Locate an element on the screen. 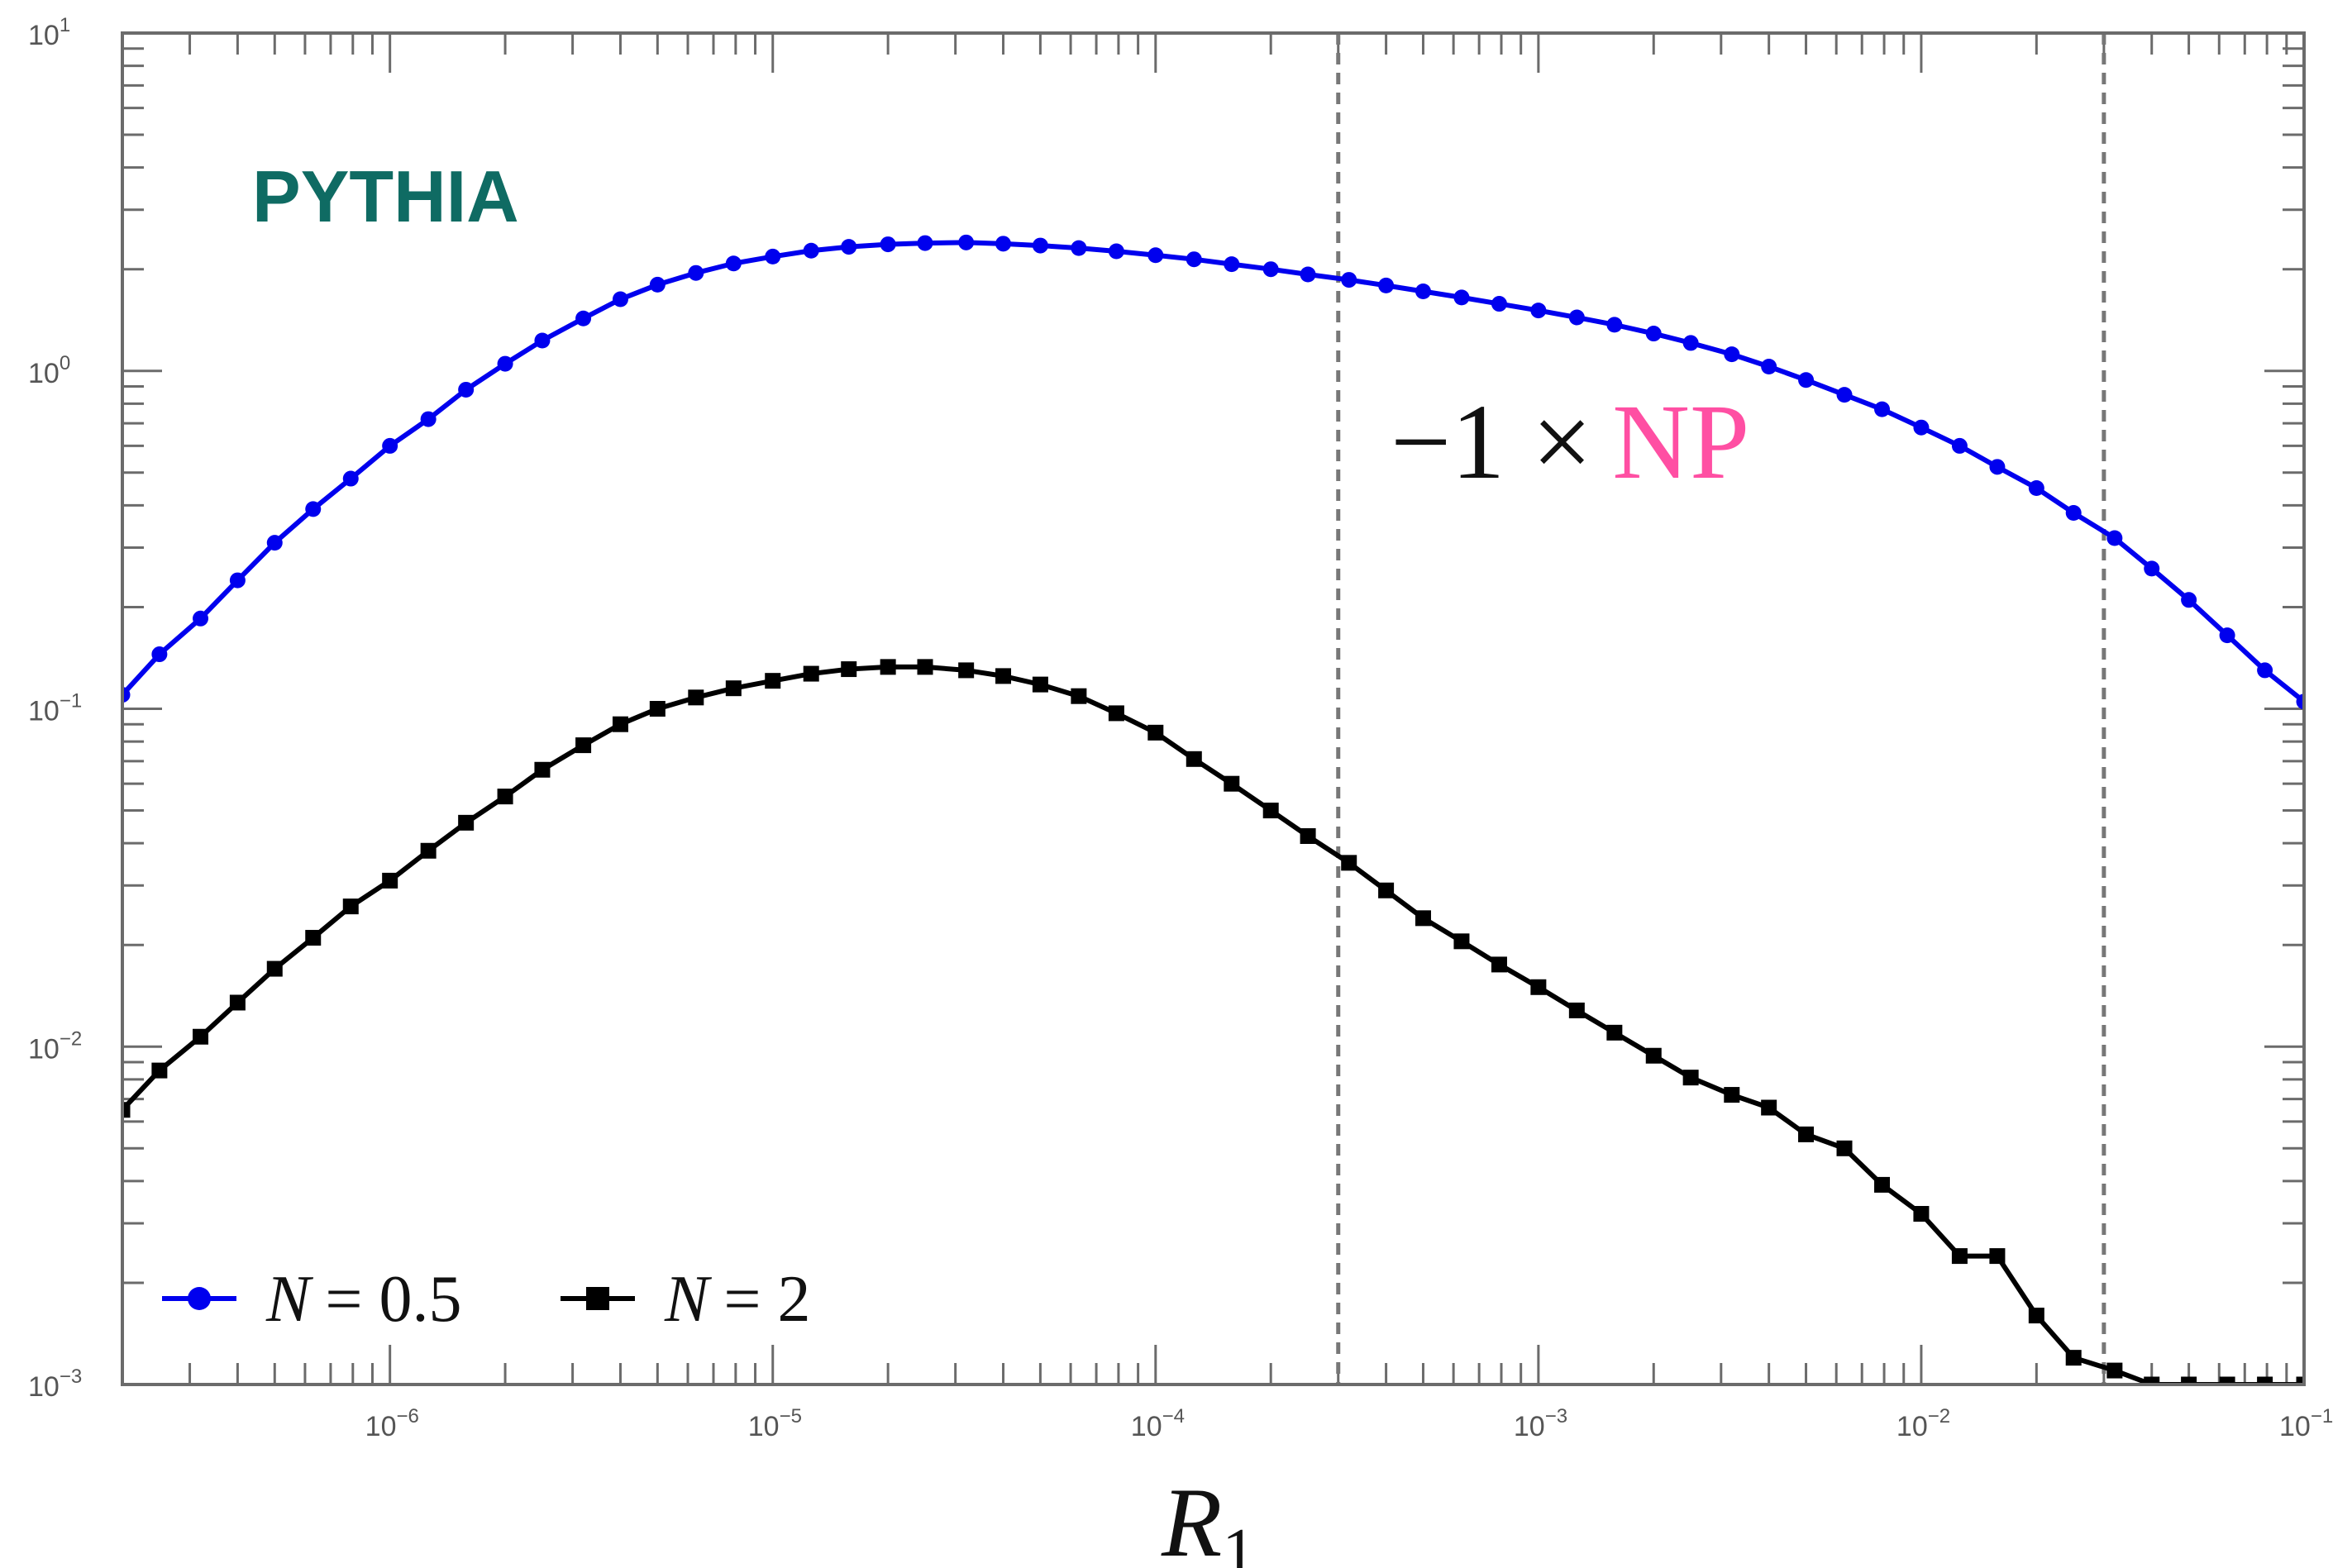 The image size is (2333, 1568). x-tick-label-exp: −5 is located at coordinates (791, 1416).